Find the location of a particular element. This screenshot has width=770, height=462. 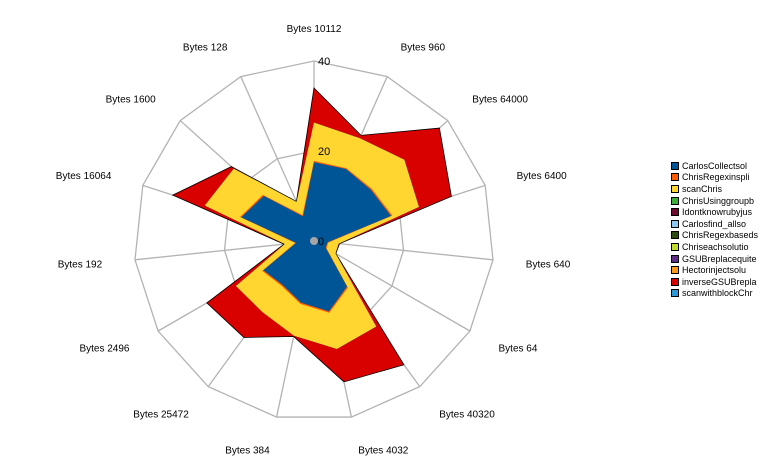

legend-label: Idontknowrubyjus is located at coordinates (717, 212).